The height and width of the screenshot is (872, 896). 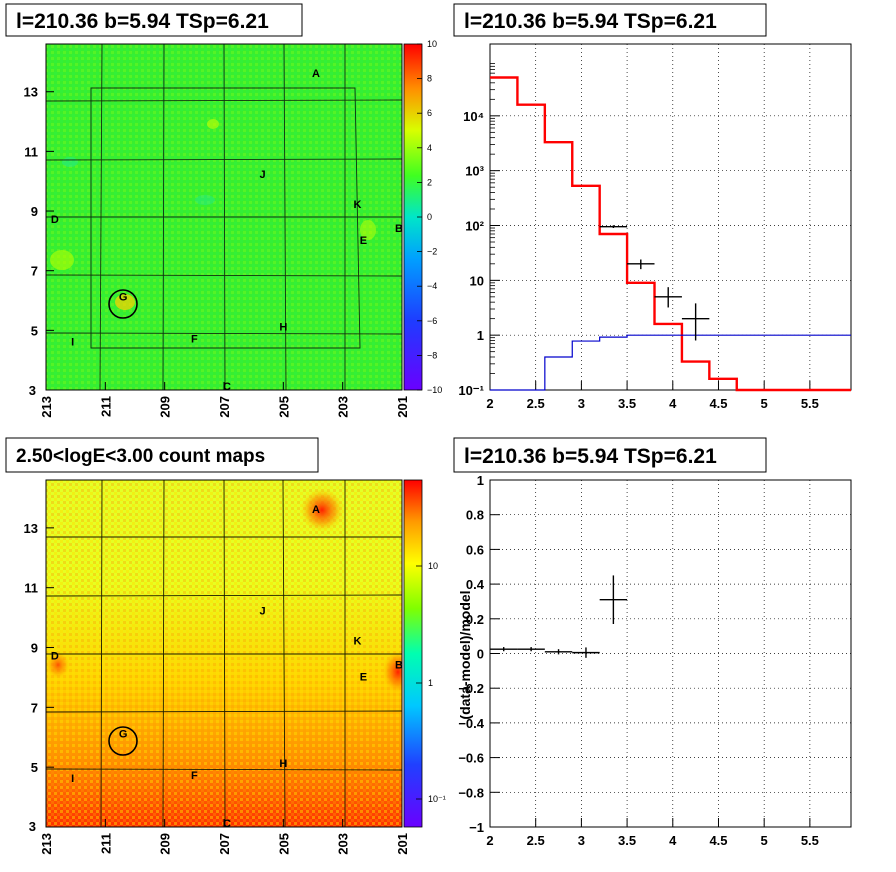 I want to click on count-map-colorbar, so click(x=413, y=653).